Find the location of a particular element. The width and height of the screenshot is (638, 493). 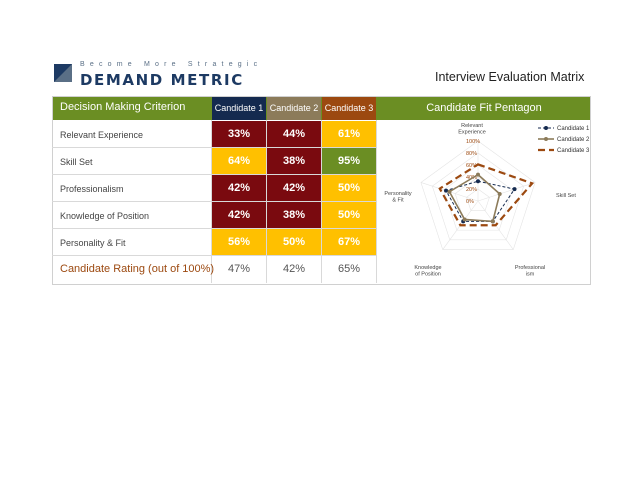

candidate-3-header: Candidate 3 is located at coordinates (349, 108).